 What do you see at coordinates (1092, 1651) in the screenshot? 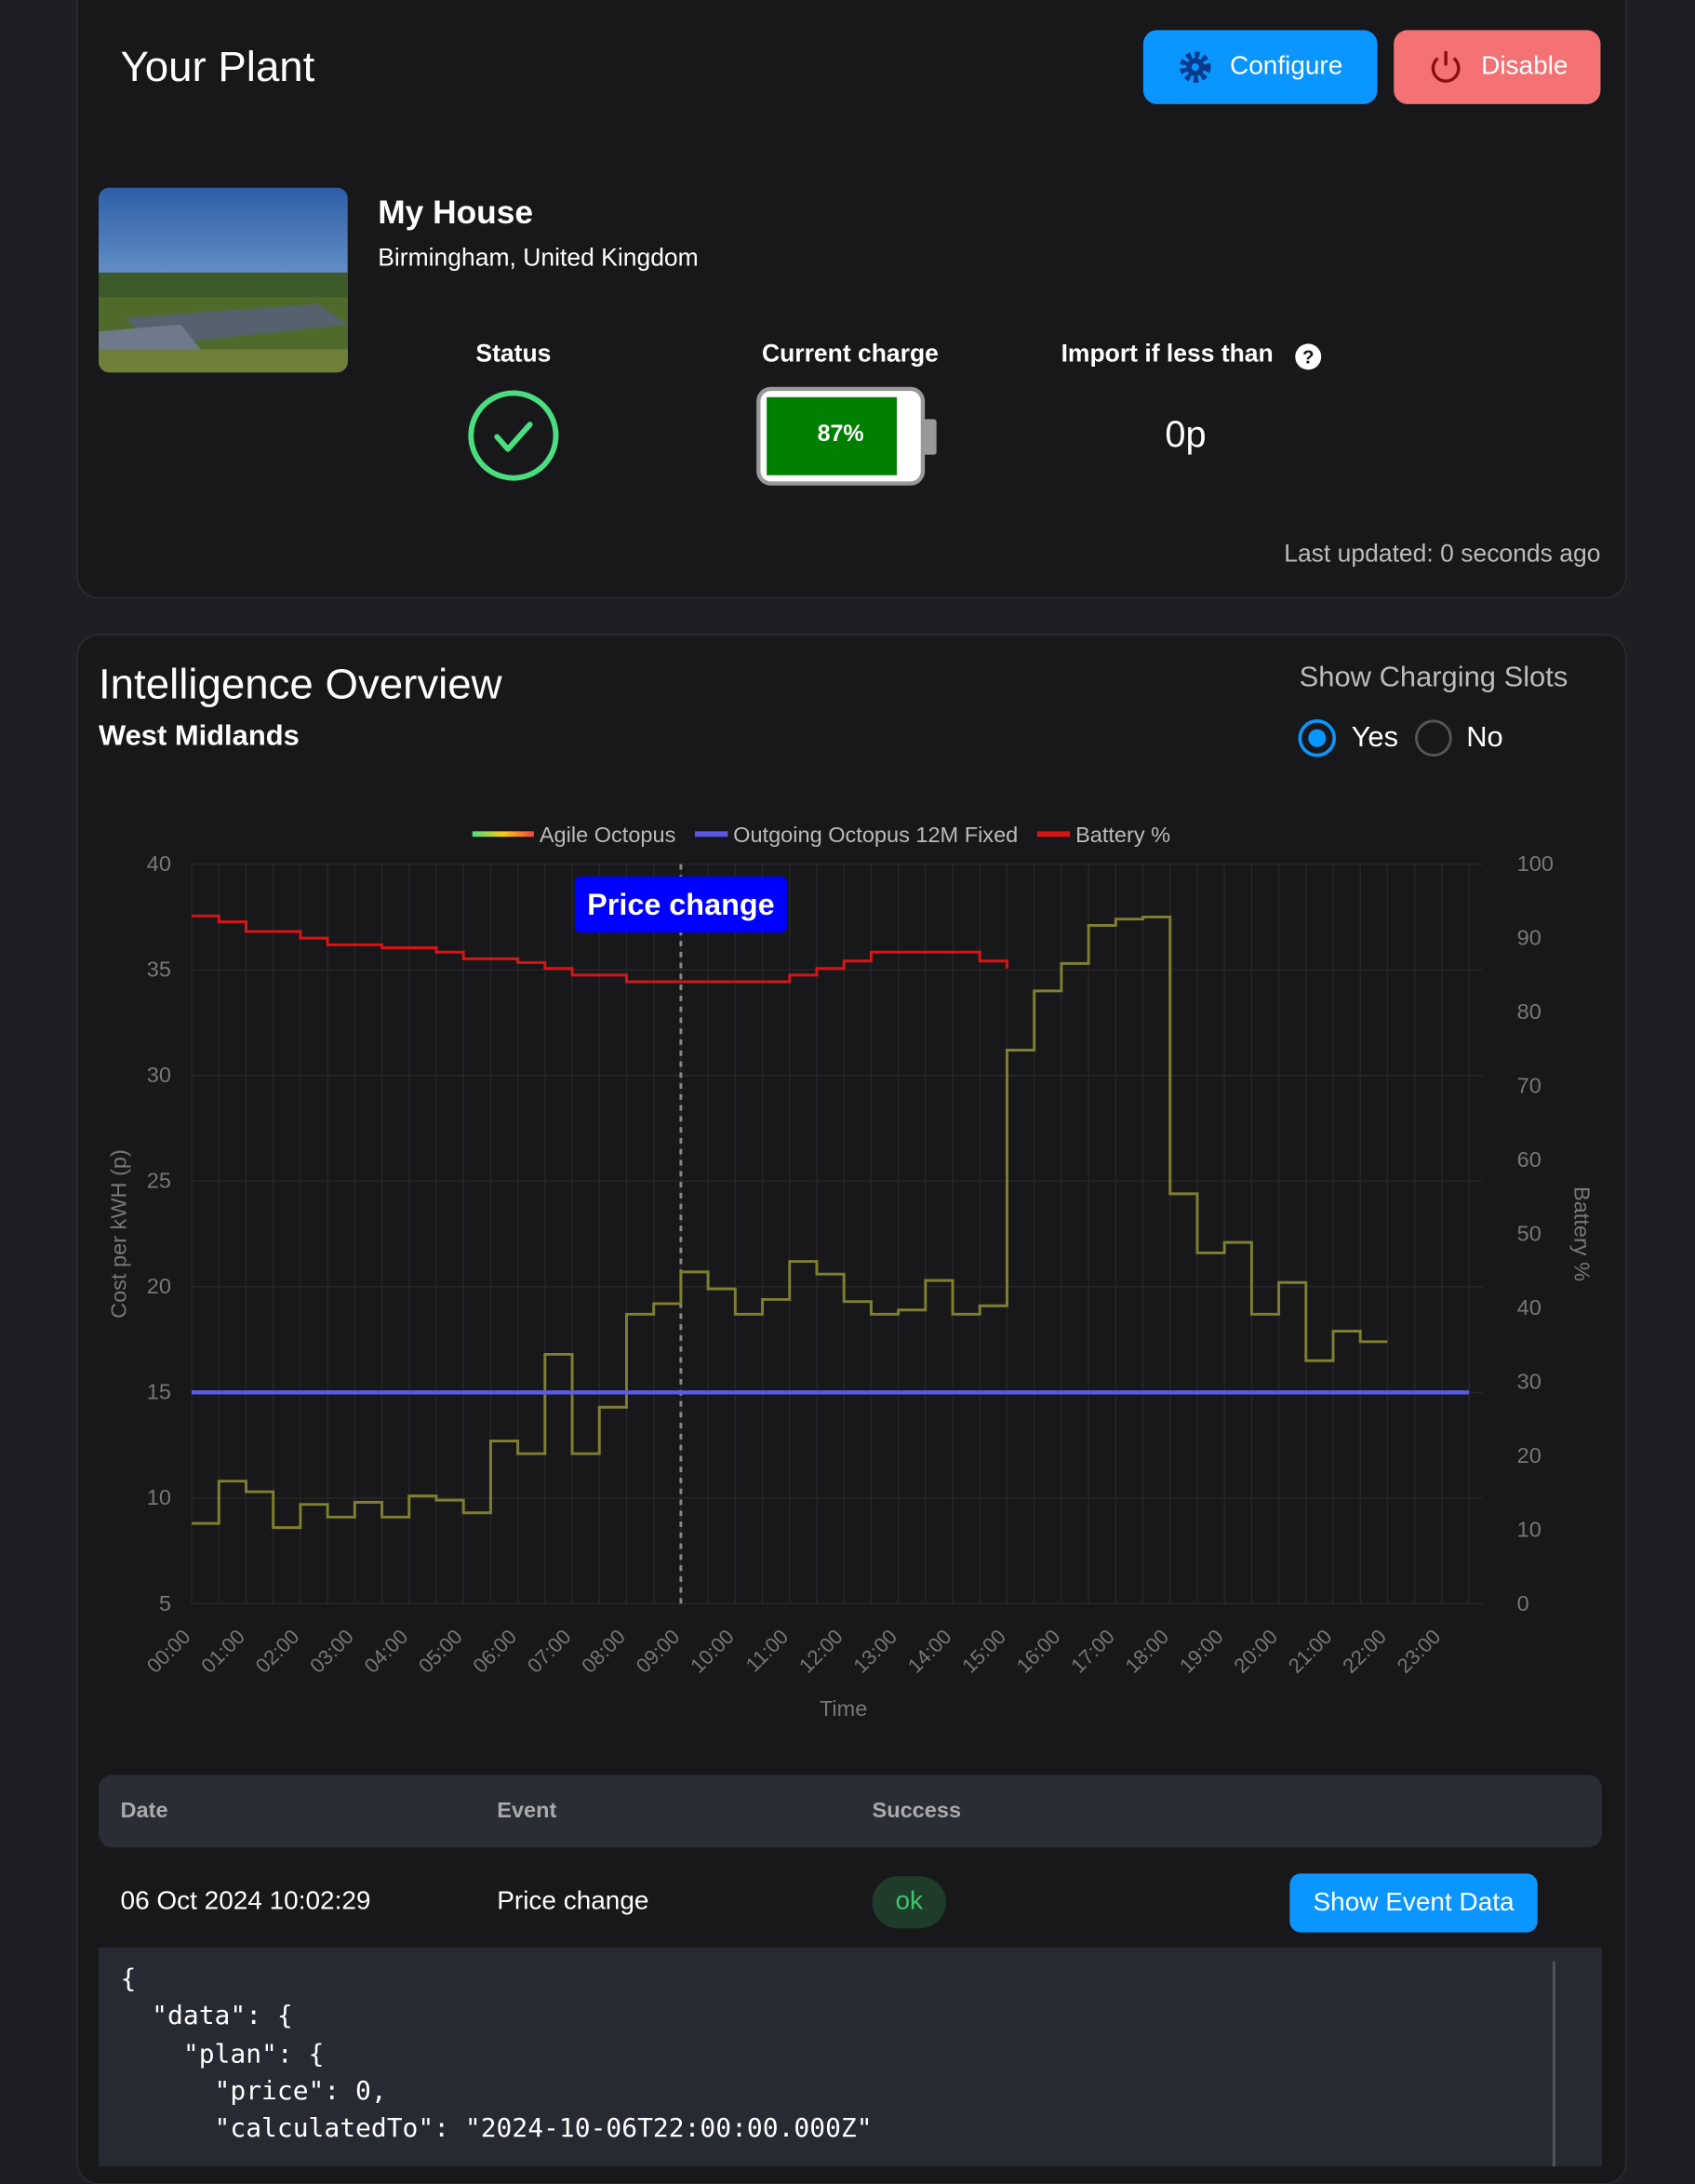
I see `x-tick-label: 17:00` at bounding box center [1092, 1651].